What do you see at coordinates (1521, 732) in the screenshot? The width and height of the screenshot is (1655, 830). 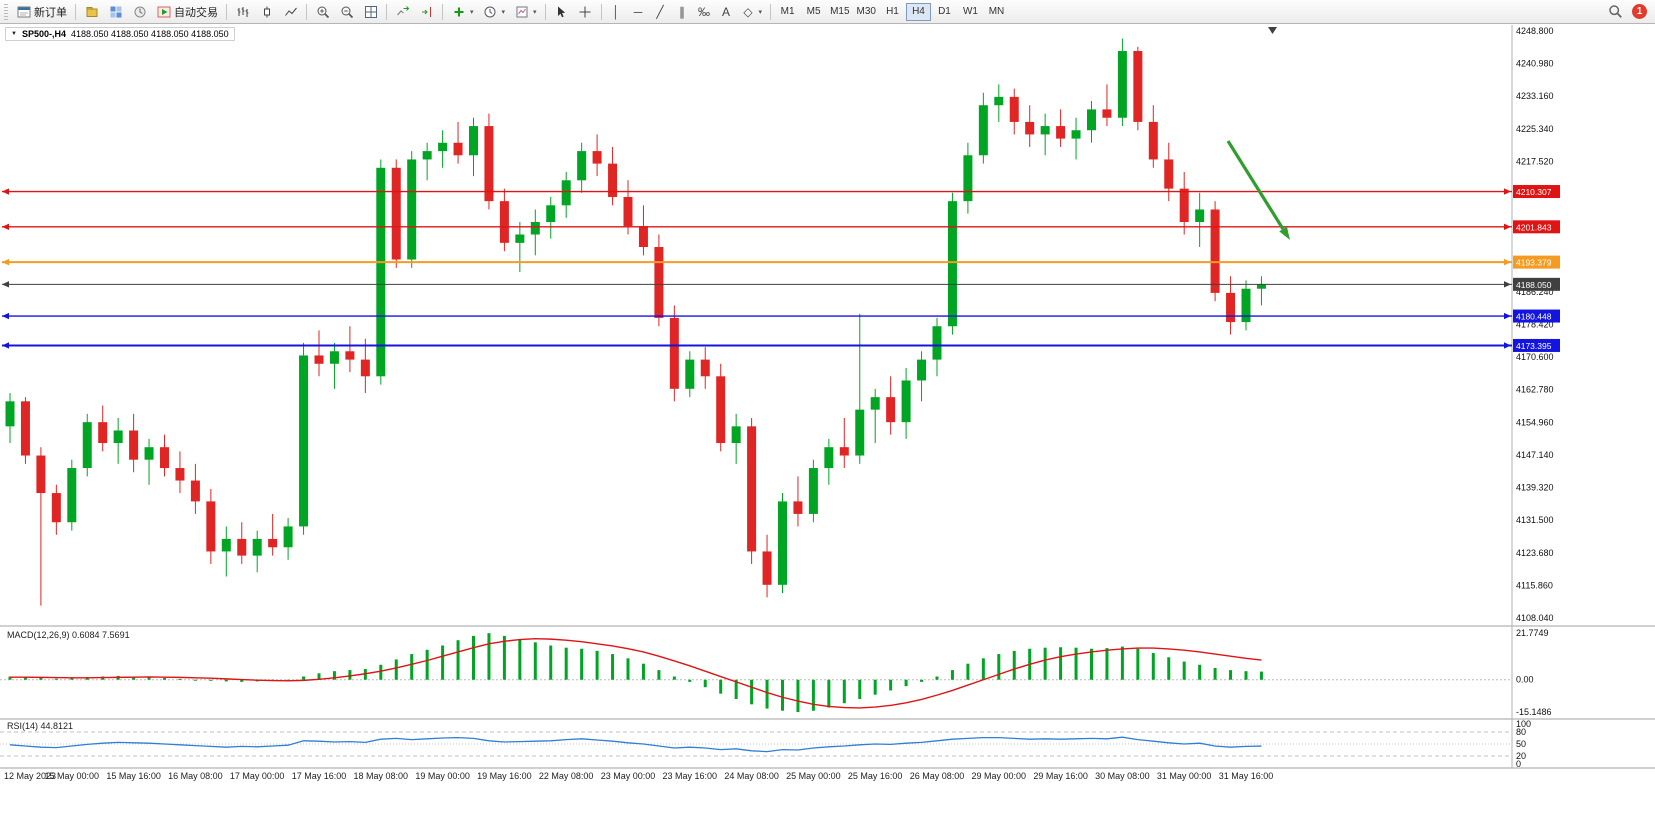 I see `svg-text: 80` at bounding box center [1521, 732].